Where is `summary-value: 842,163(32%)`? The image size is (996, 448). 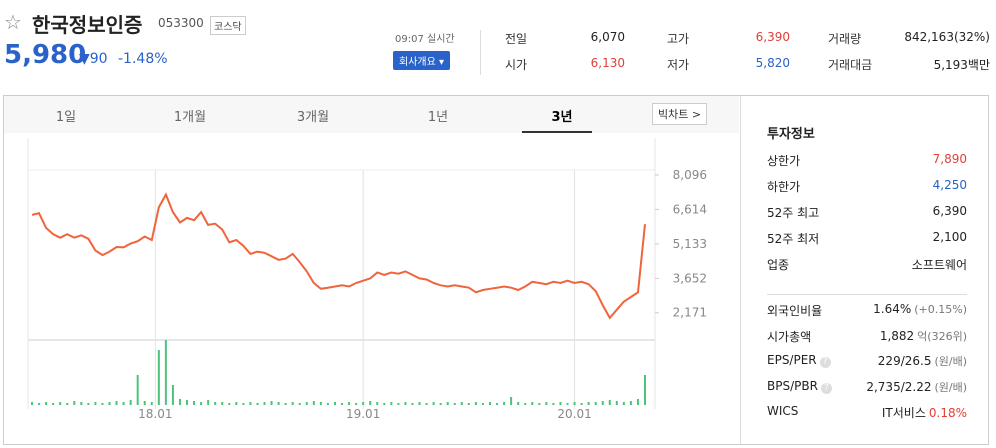 summary-value: 842,163(32%) is located at coordinates (947, 37).